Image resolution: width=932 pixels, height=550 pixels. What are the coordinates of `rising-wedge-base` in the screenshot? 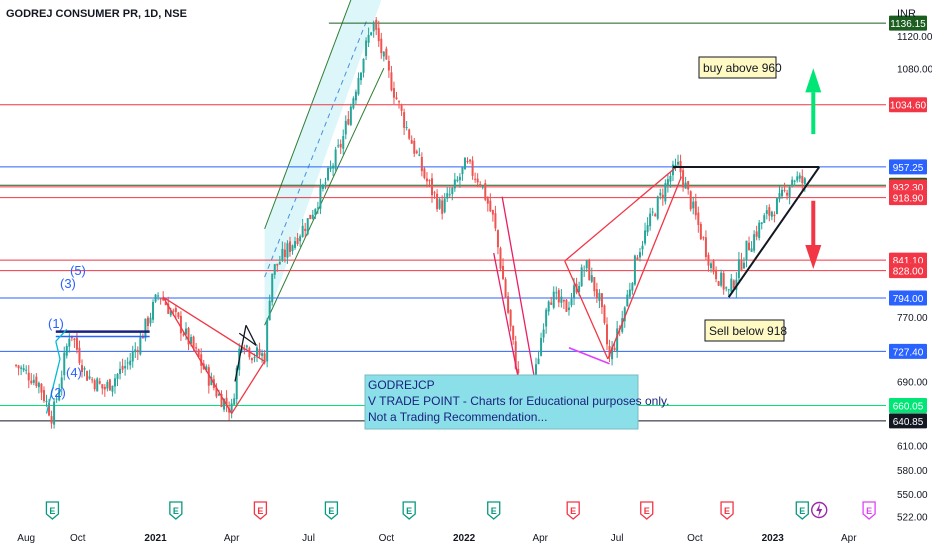 It's located at (586, 310).